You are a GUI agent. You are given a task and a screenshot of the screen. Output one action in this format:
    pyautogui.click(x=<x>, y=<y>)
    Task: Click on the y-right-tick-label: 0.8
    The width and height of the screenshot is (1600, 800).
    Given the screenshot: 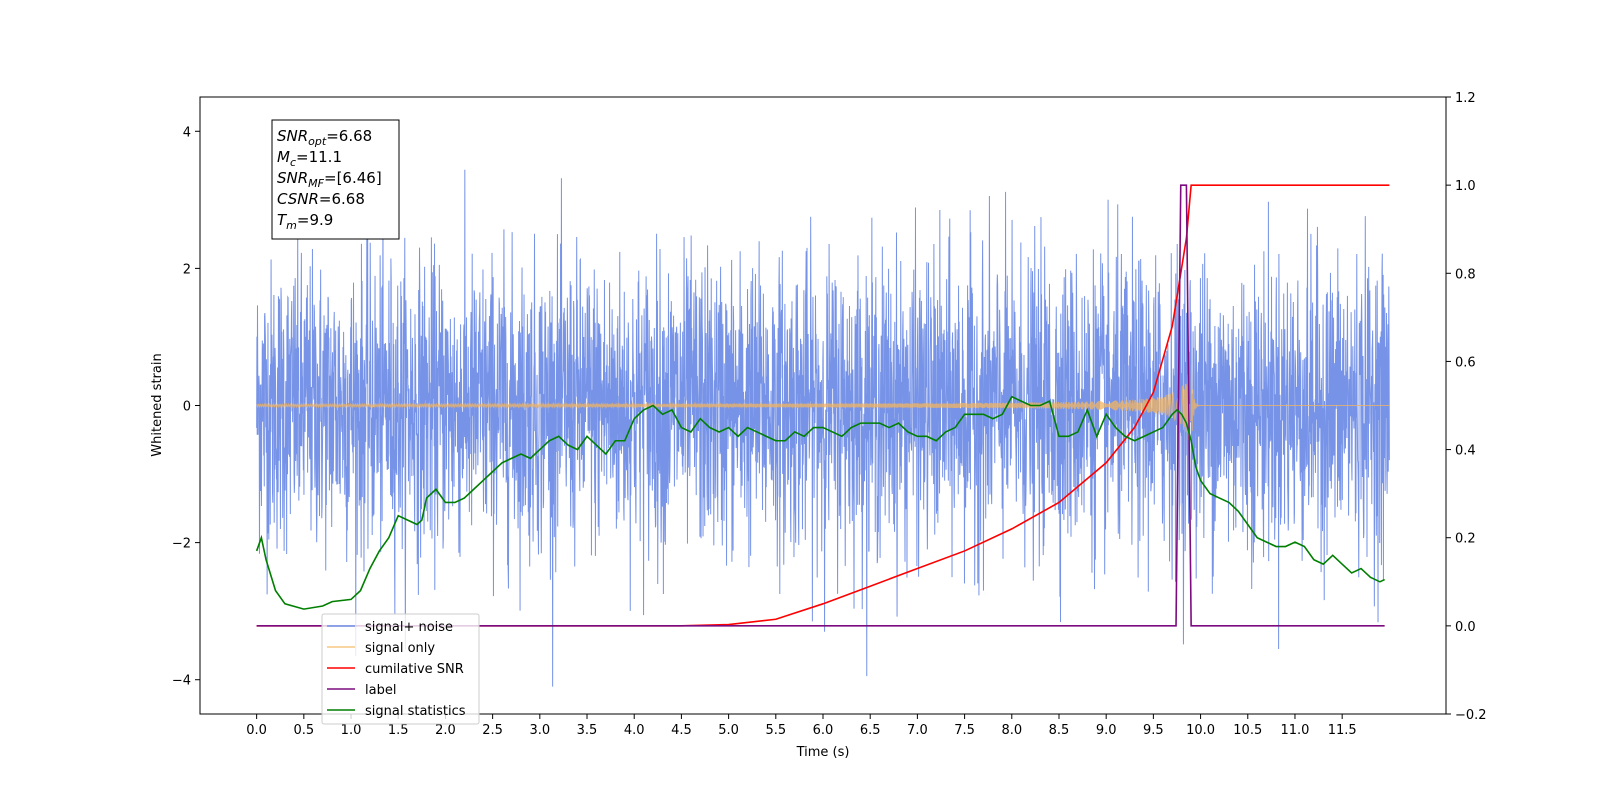 What is the action you would take?
    pyautogui.click(x=1465, y=274)
    